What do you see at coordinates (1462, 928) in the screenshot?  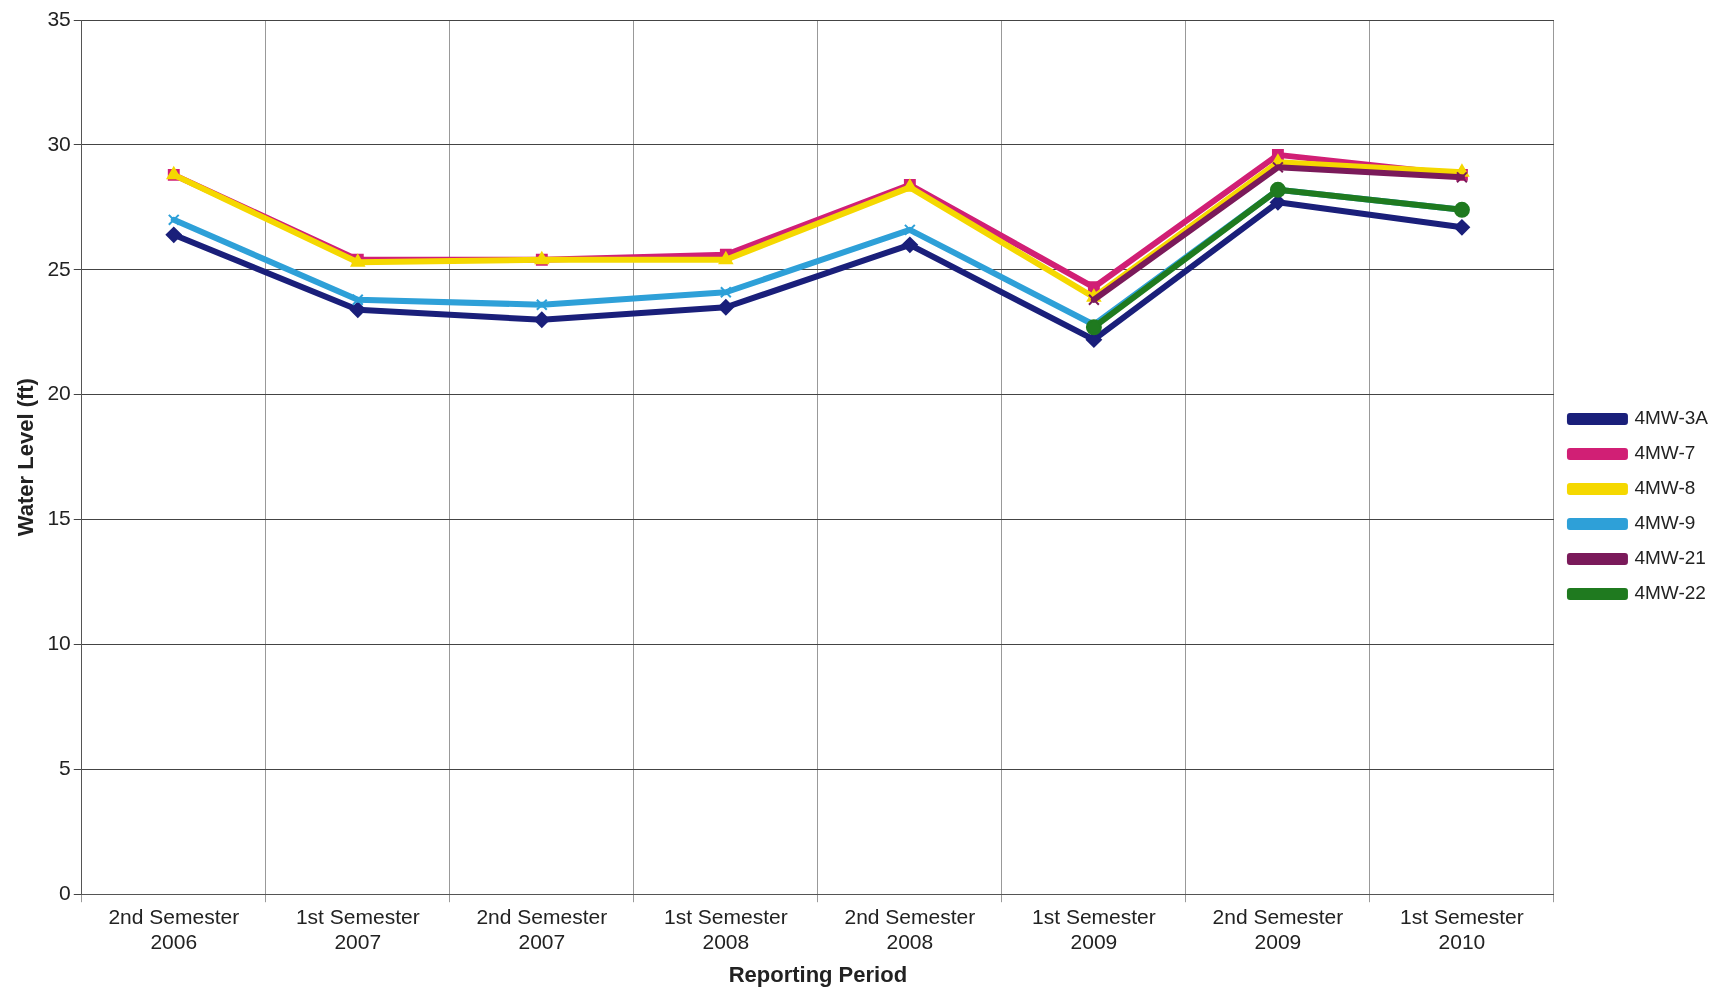 I see `x-tick-label: 1st Semester 2010` at bounding box center [1462, 928].